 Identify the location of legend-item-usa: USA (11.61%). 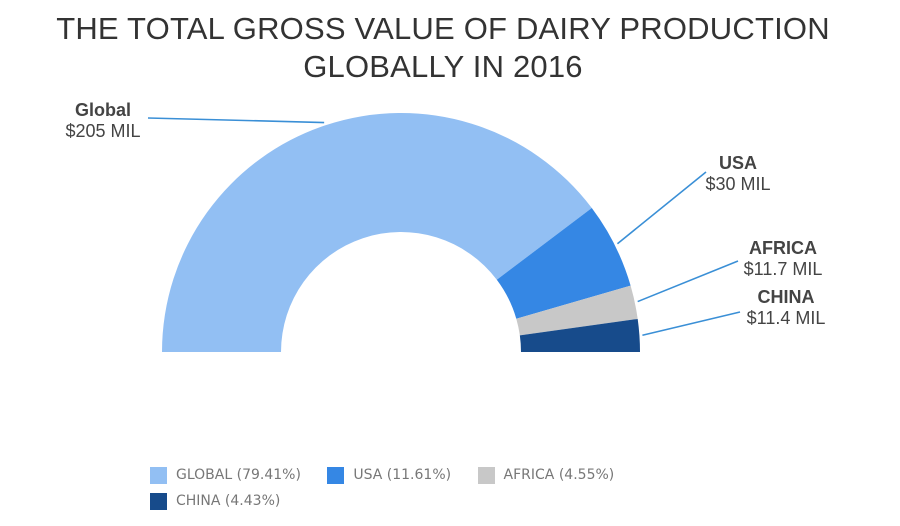
(389, 475).